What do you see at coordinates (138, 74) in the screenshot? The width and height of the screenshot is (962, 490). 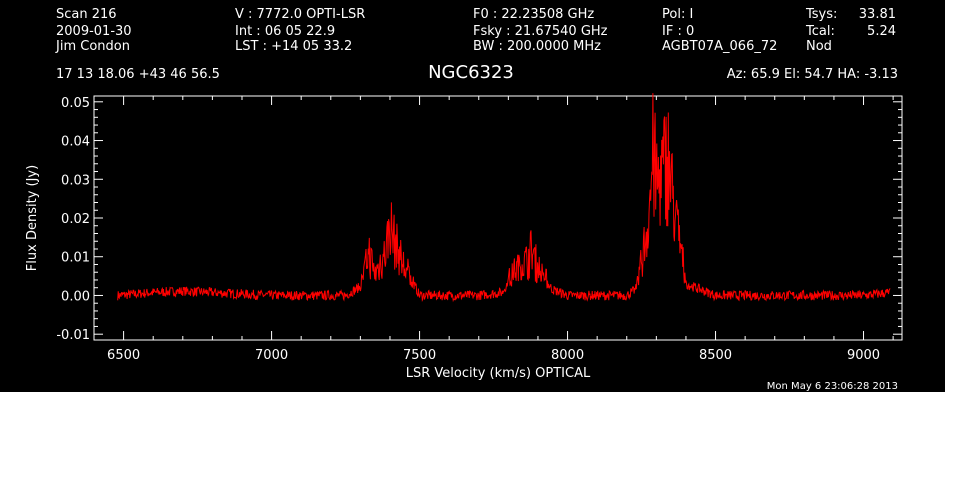 I see `header-coords: 17 13 18.06 +43 46 56.5` at bounding box center [138, 74].